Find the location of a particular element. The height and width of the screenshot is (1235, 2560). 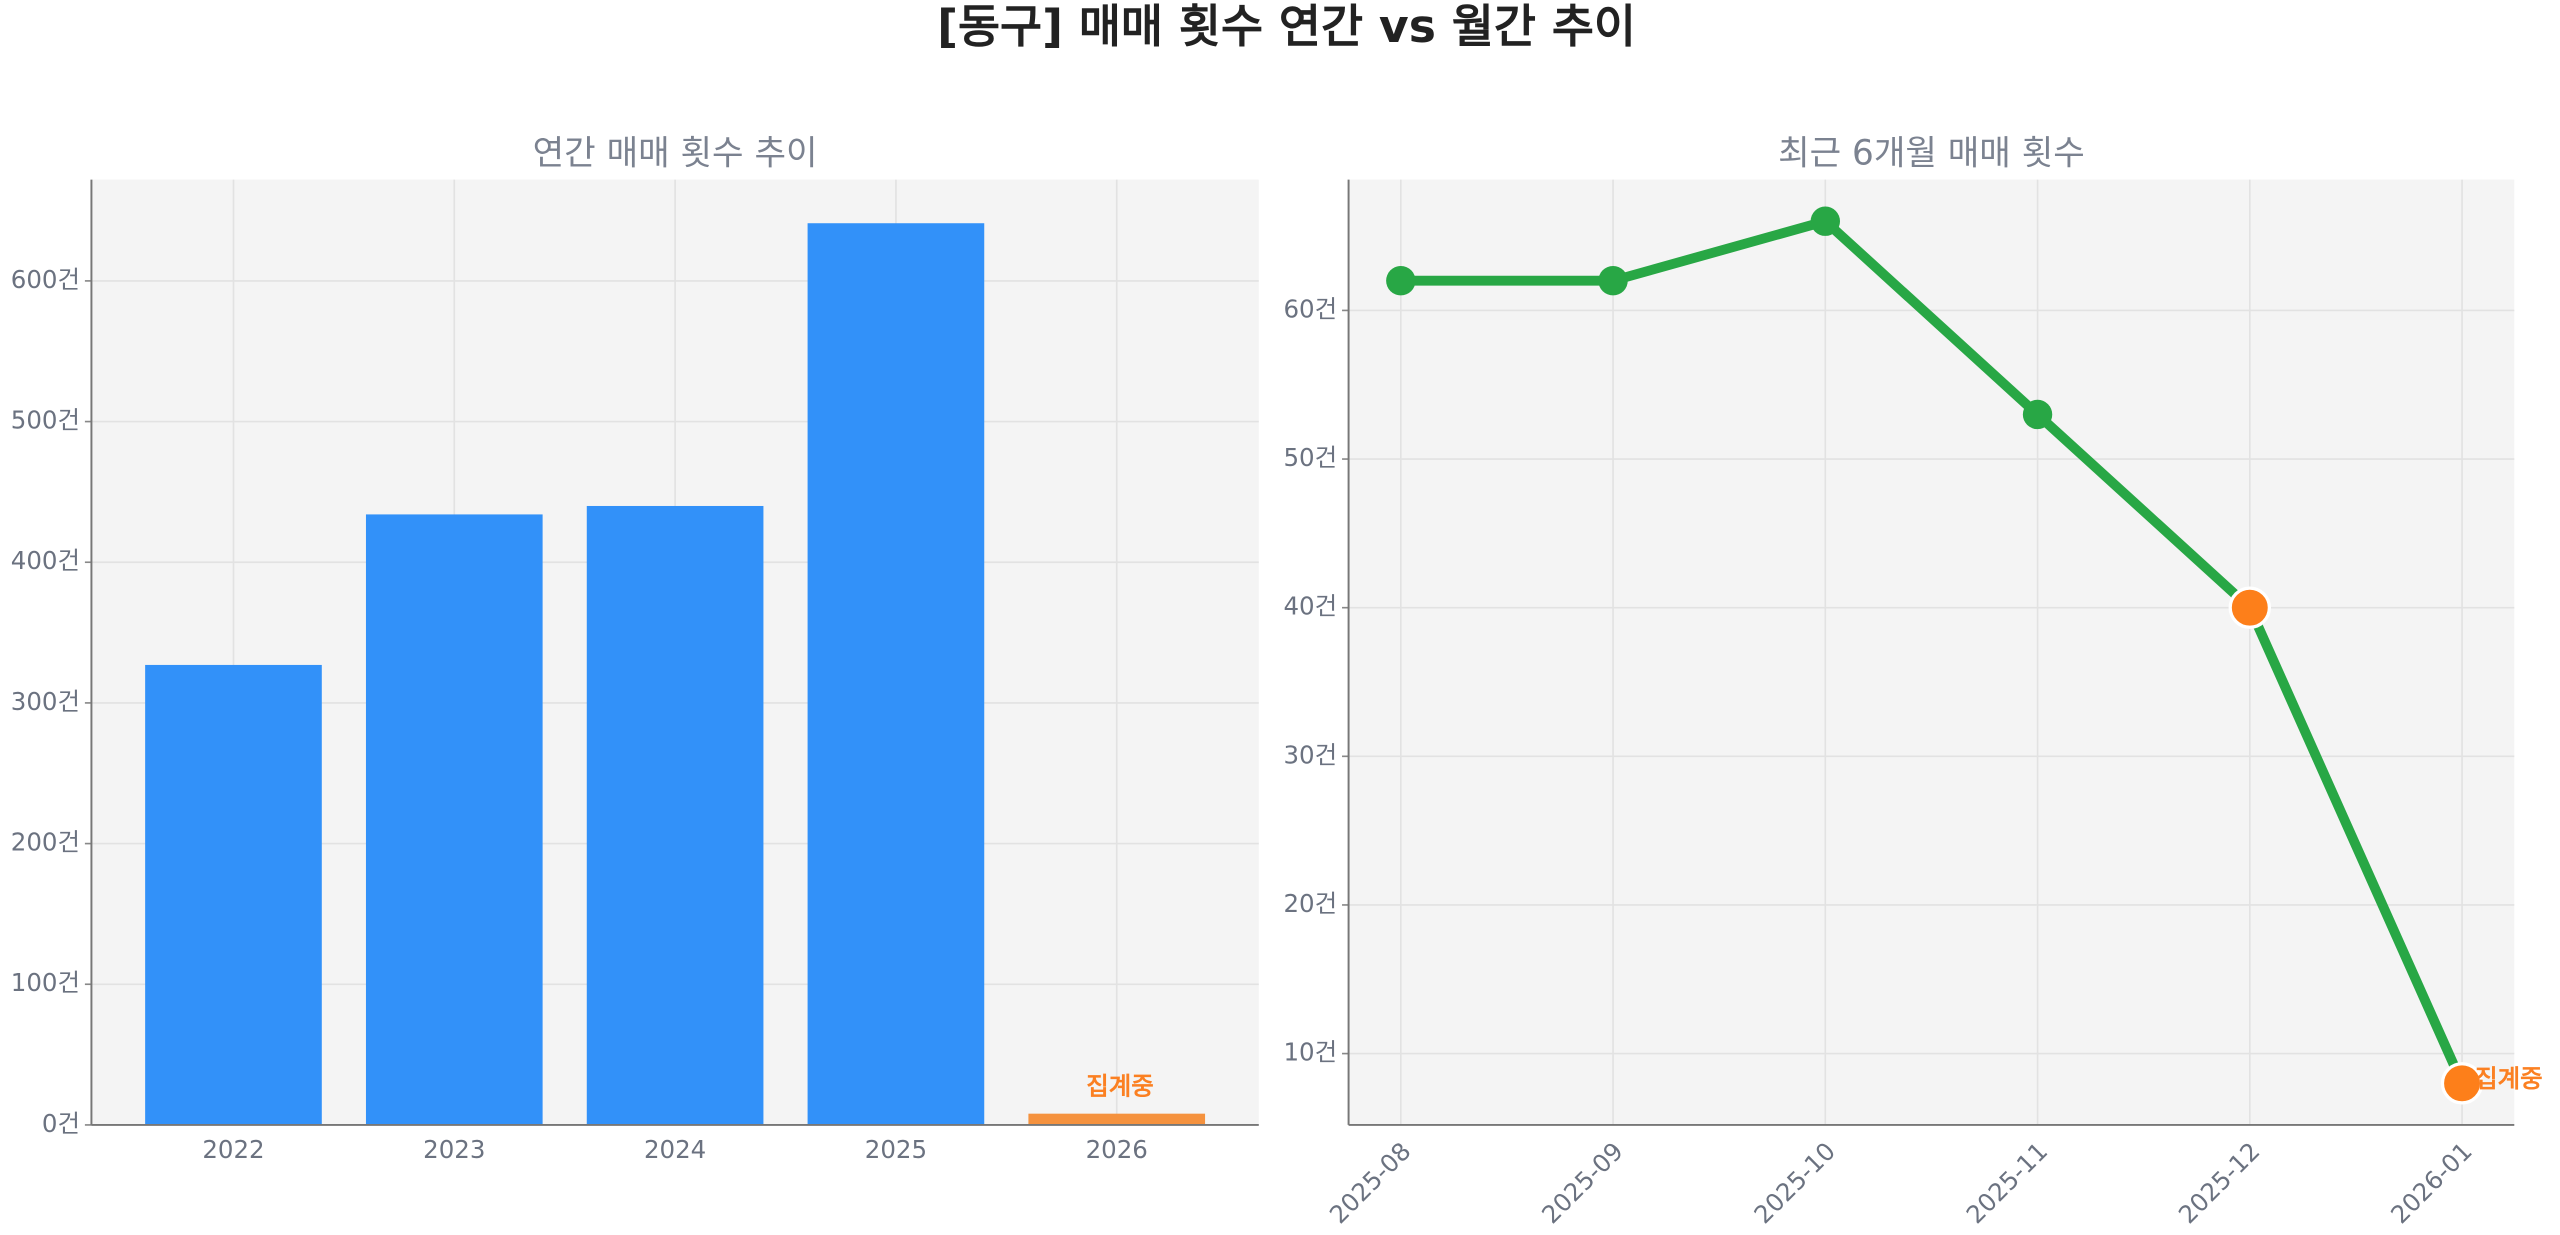

y-tick-label: 50건 is located at coordinates (1310, 457).